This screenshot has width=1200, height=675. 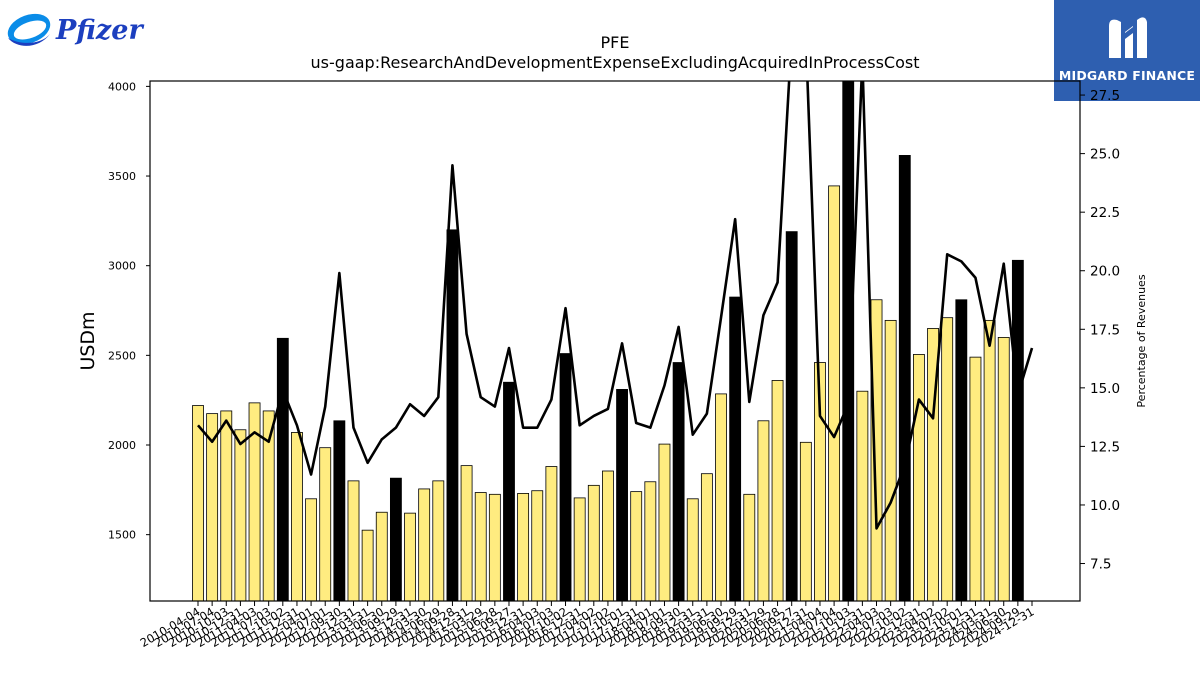 What do you see at coordinates (608, 627) in the screenshot?
I see `x-tick-label: 2017-12-31` at bounding box center [608, 627].